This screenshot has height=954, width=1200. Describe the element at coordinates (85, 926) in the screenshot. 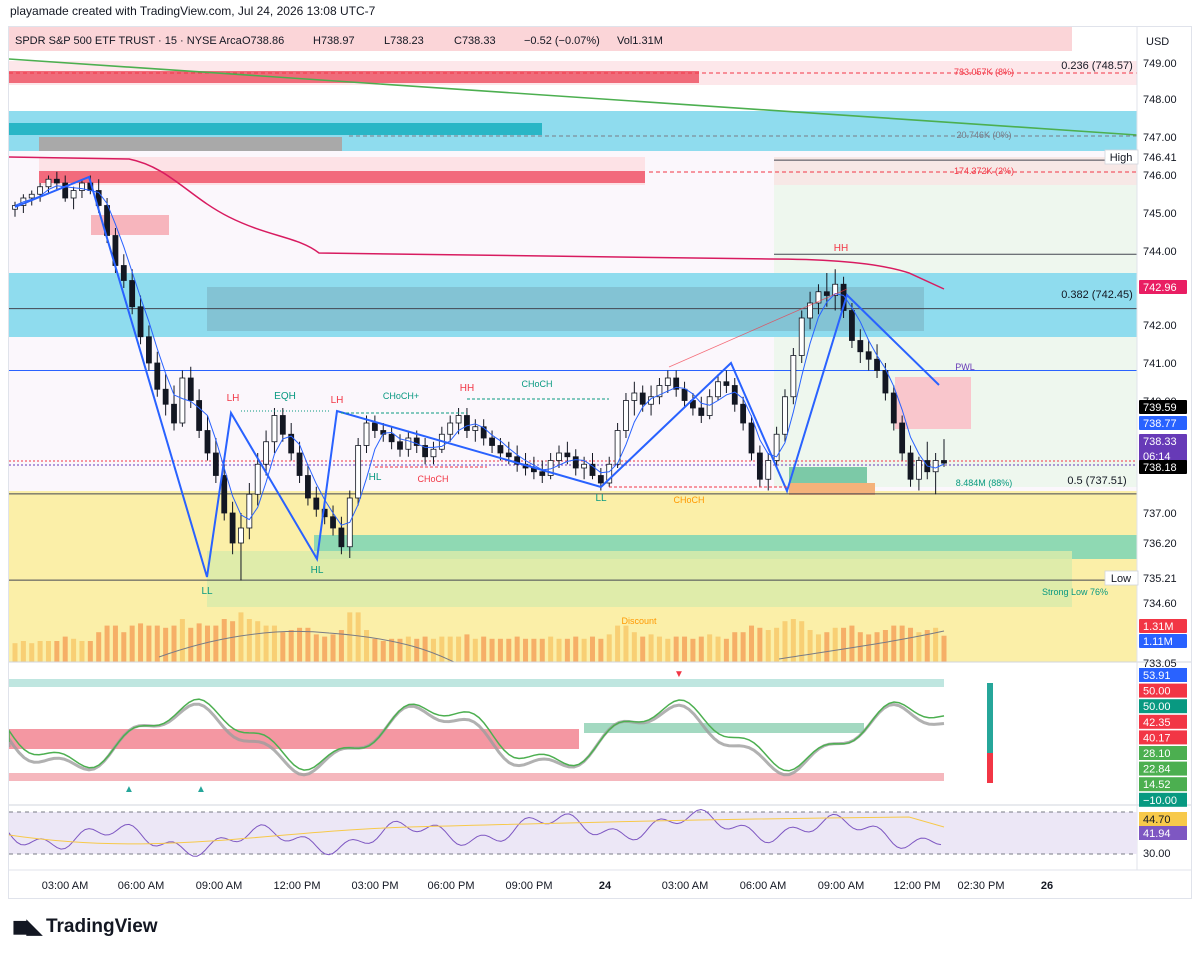

I see `tradingview-brand: ◼◣ TradingView` at that location.